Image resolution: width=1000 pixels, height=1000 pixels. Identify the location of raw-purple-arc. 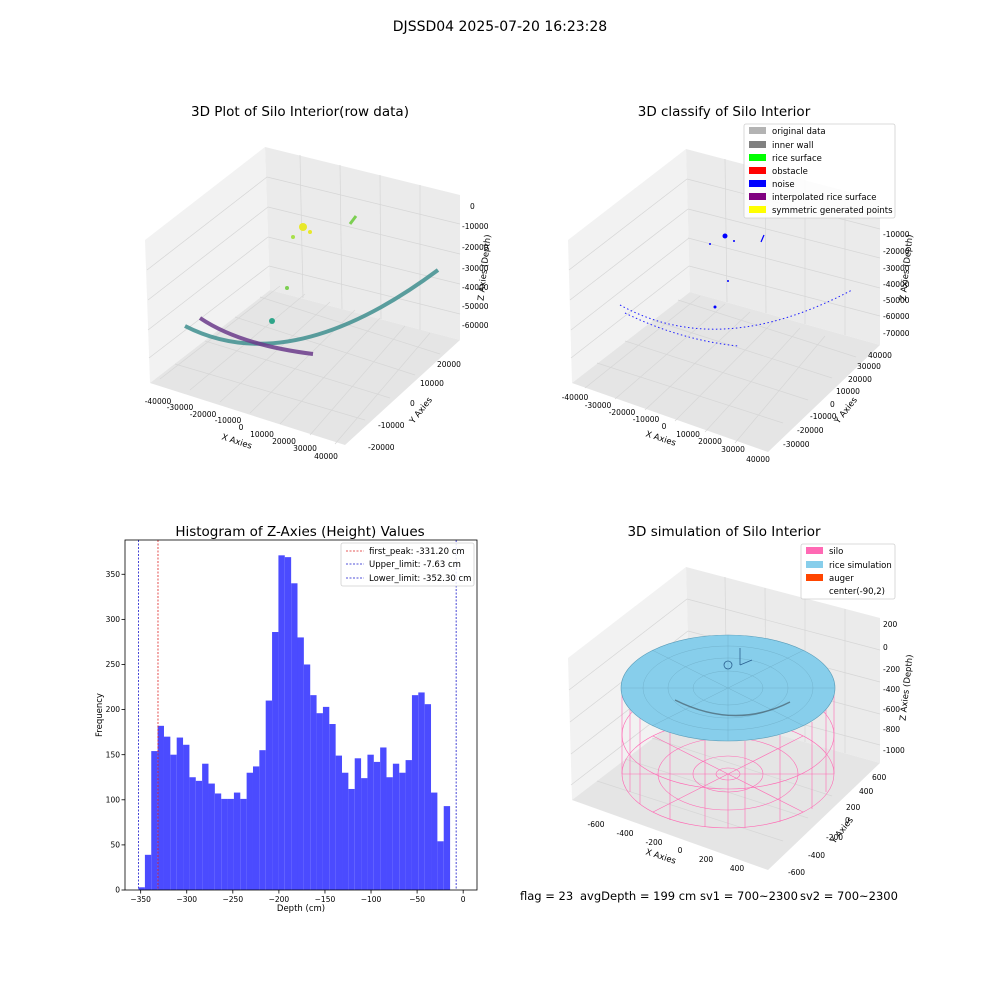
(256, 336).